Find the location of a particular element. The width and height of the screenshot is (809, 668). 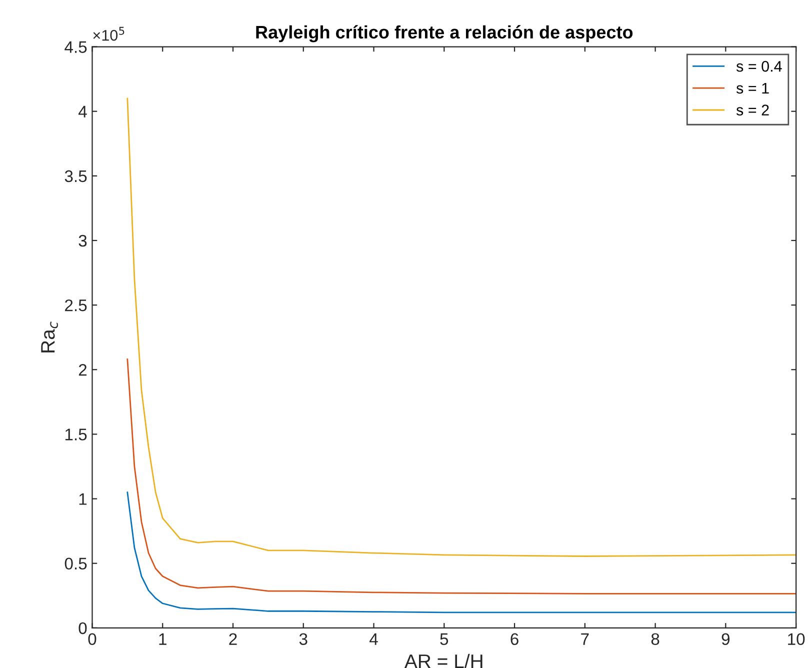

y-tick-label: 3.5 is located at coordinates (75, 176).